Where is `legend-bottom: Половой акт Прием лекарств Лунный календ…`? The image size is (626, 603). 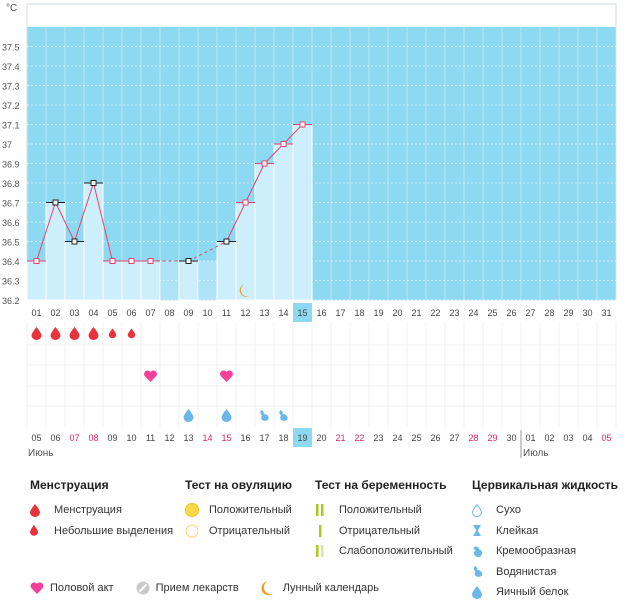 legend-bottom: Половой акт Прием лекарств Лунный календ… is located at coordinates (215, 588).